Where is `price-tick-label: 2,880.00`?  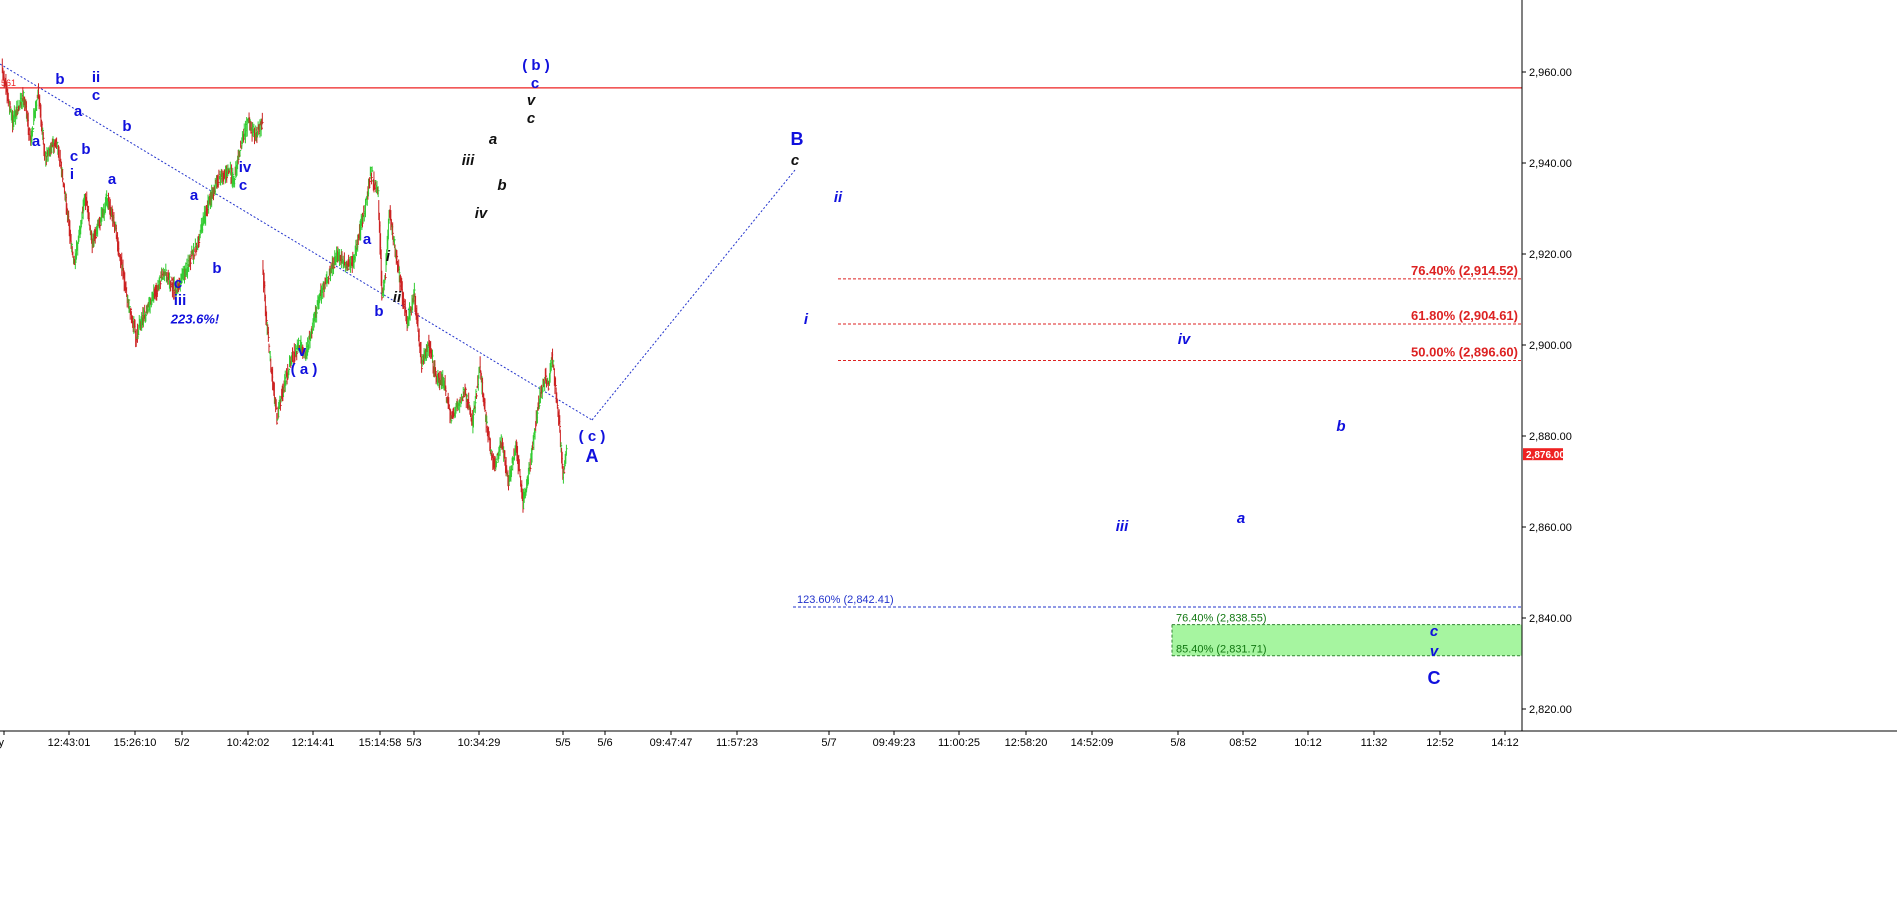
price-tick-label: 2,880.00 is located at coordinates (1550, 437).